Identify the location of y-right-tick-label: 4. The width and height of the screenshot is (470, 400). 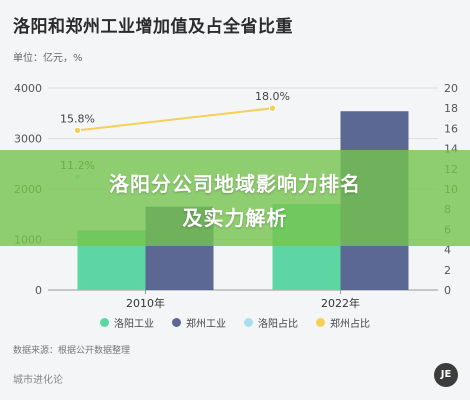
(447, 250).